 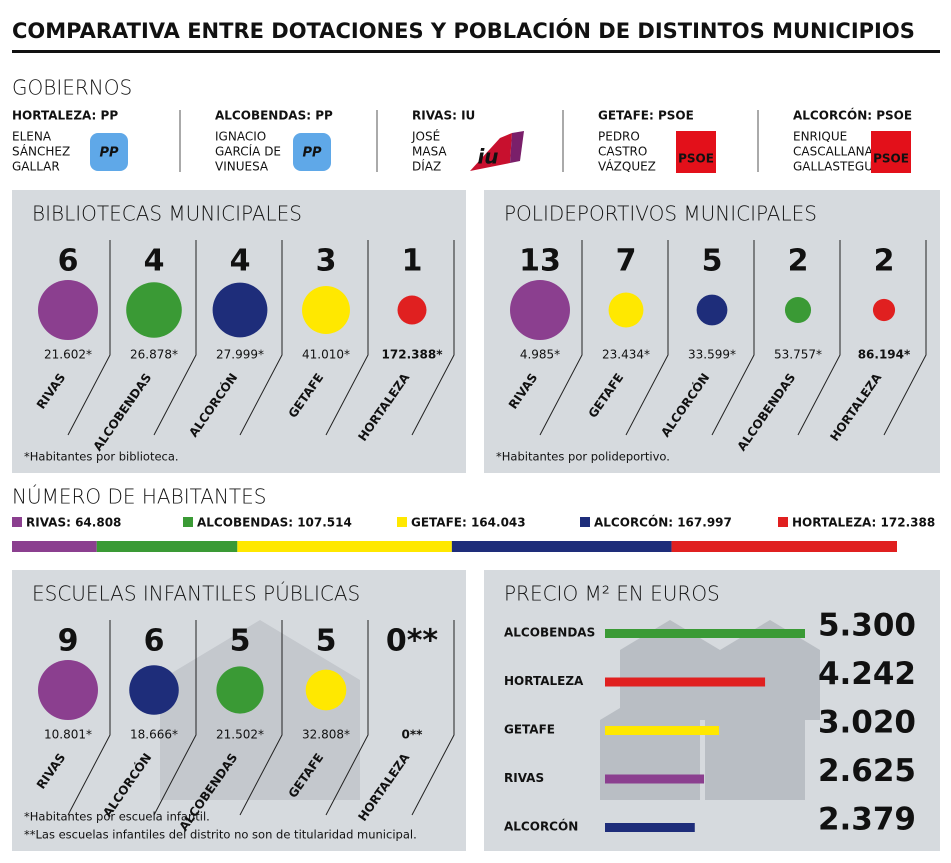 What do you see at coordinates (240, 355) in the screenshot?
I see `per-capita-label: 27.999*` at bounding box center [240, 355].